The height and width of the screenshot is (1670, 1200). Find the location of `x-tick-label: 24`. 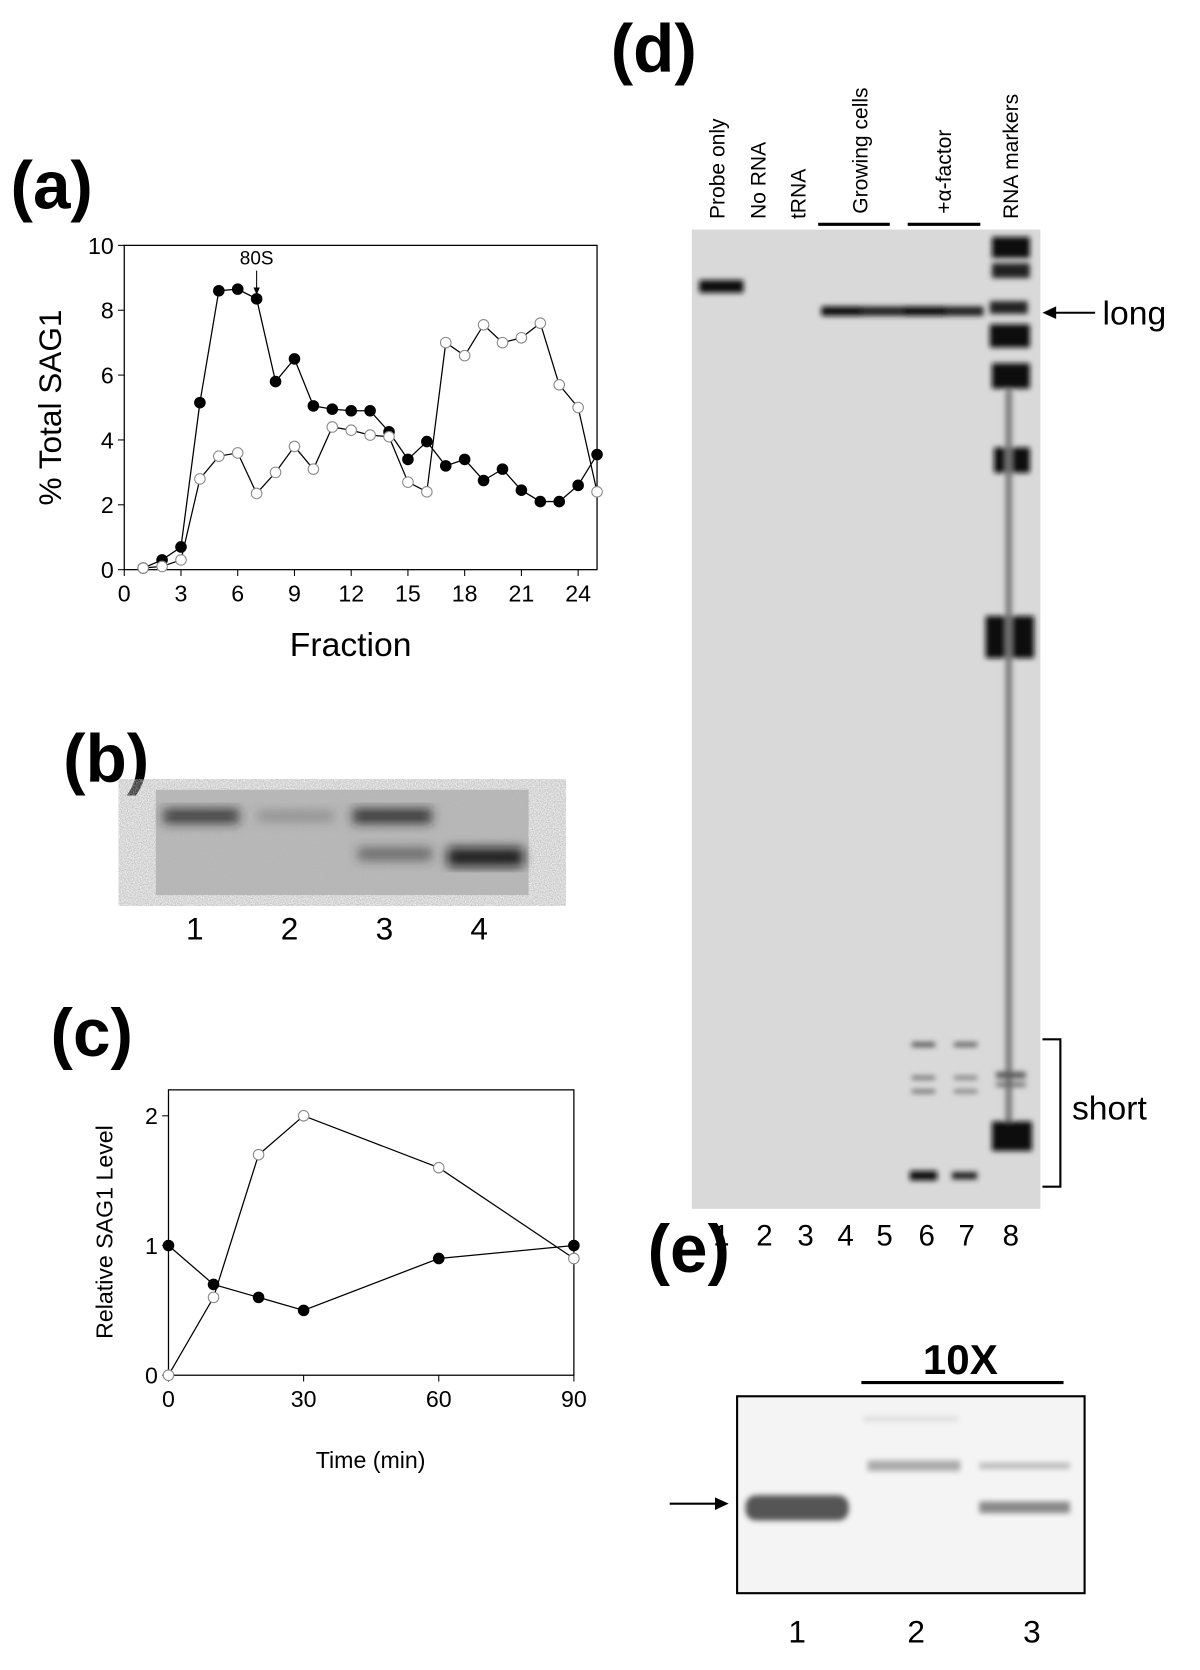

x-tick-label: 24 is located at coordinates (578, 593).